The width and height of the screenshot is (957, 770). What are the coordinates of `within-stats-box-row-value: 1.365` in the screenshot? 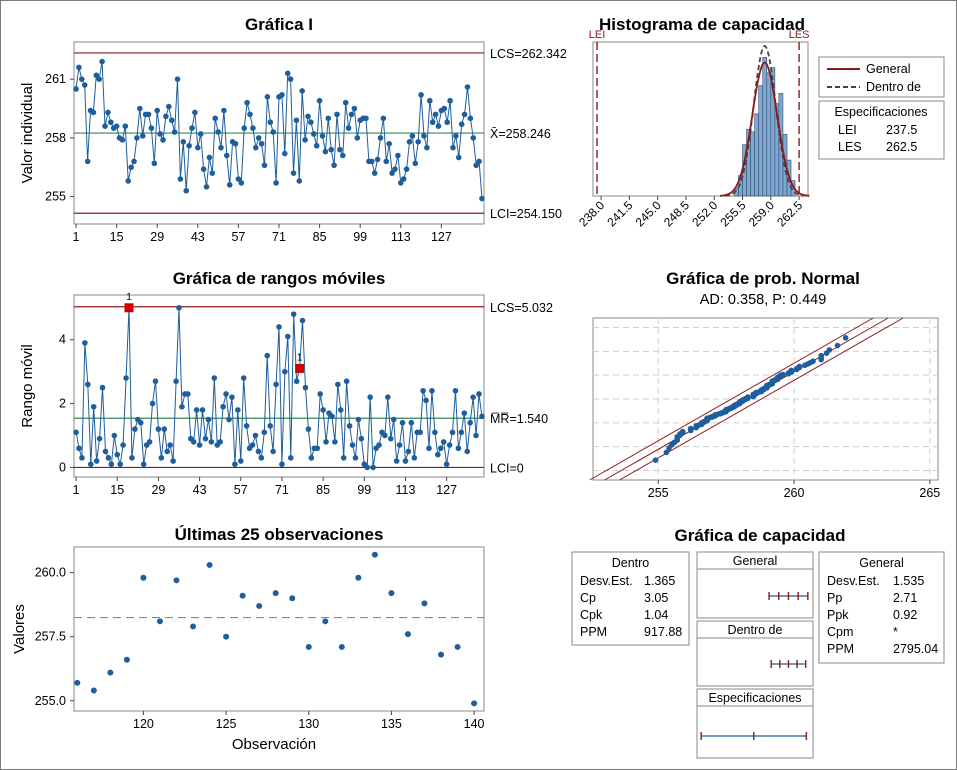 It's located at (659, 581).